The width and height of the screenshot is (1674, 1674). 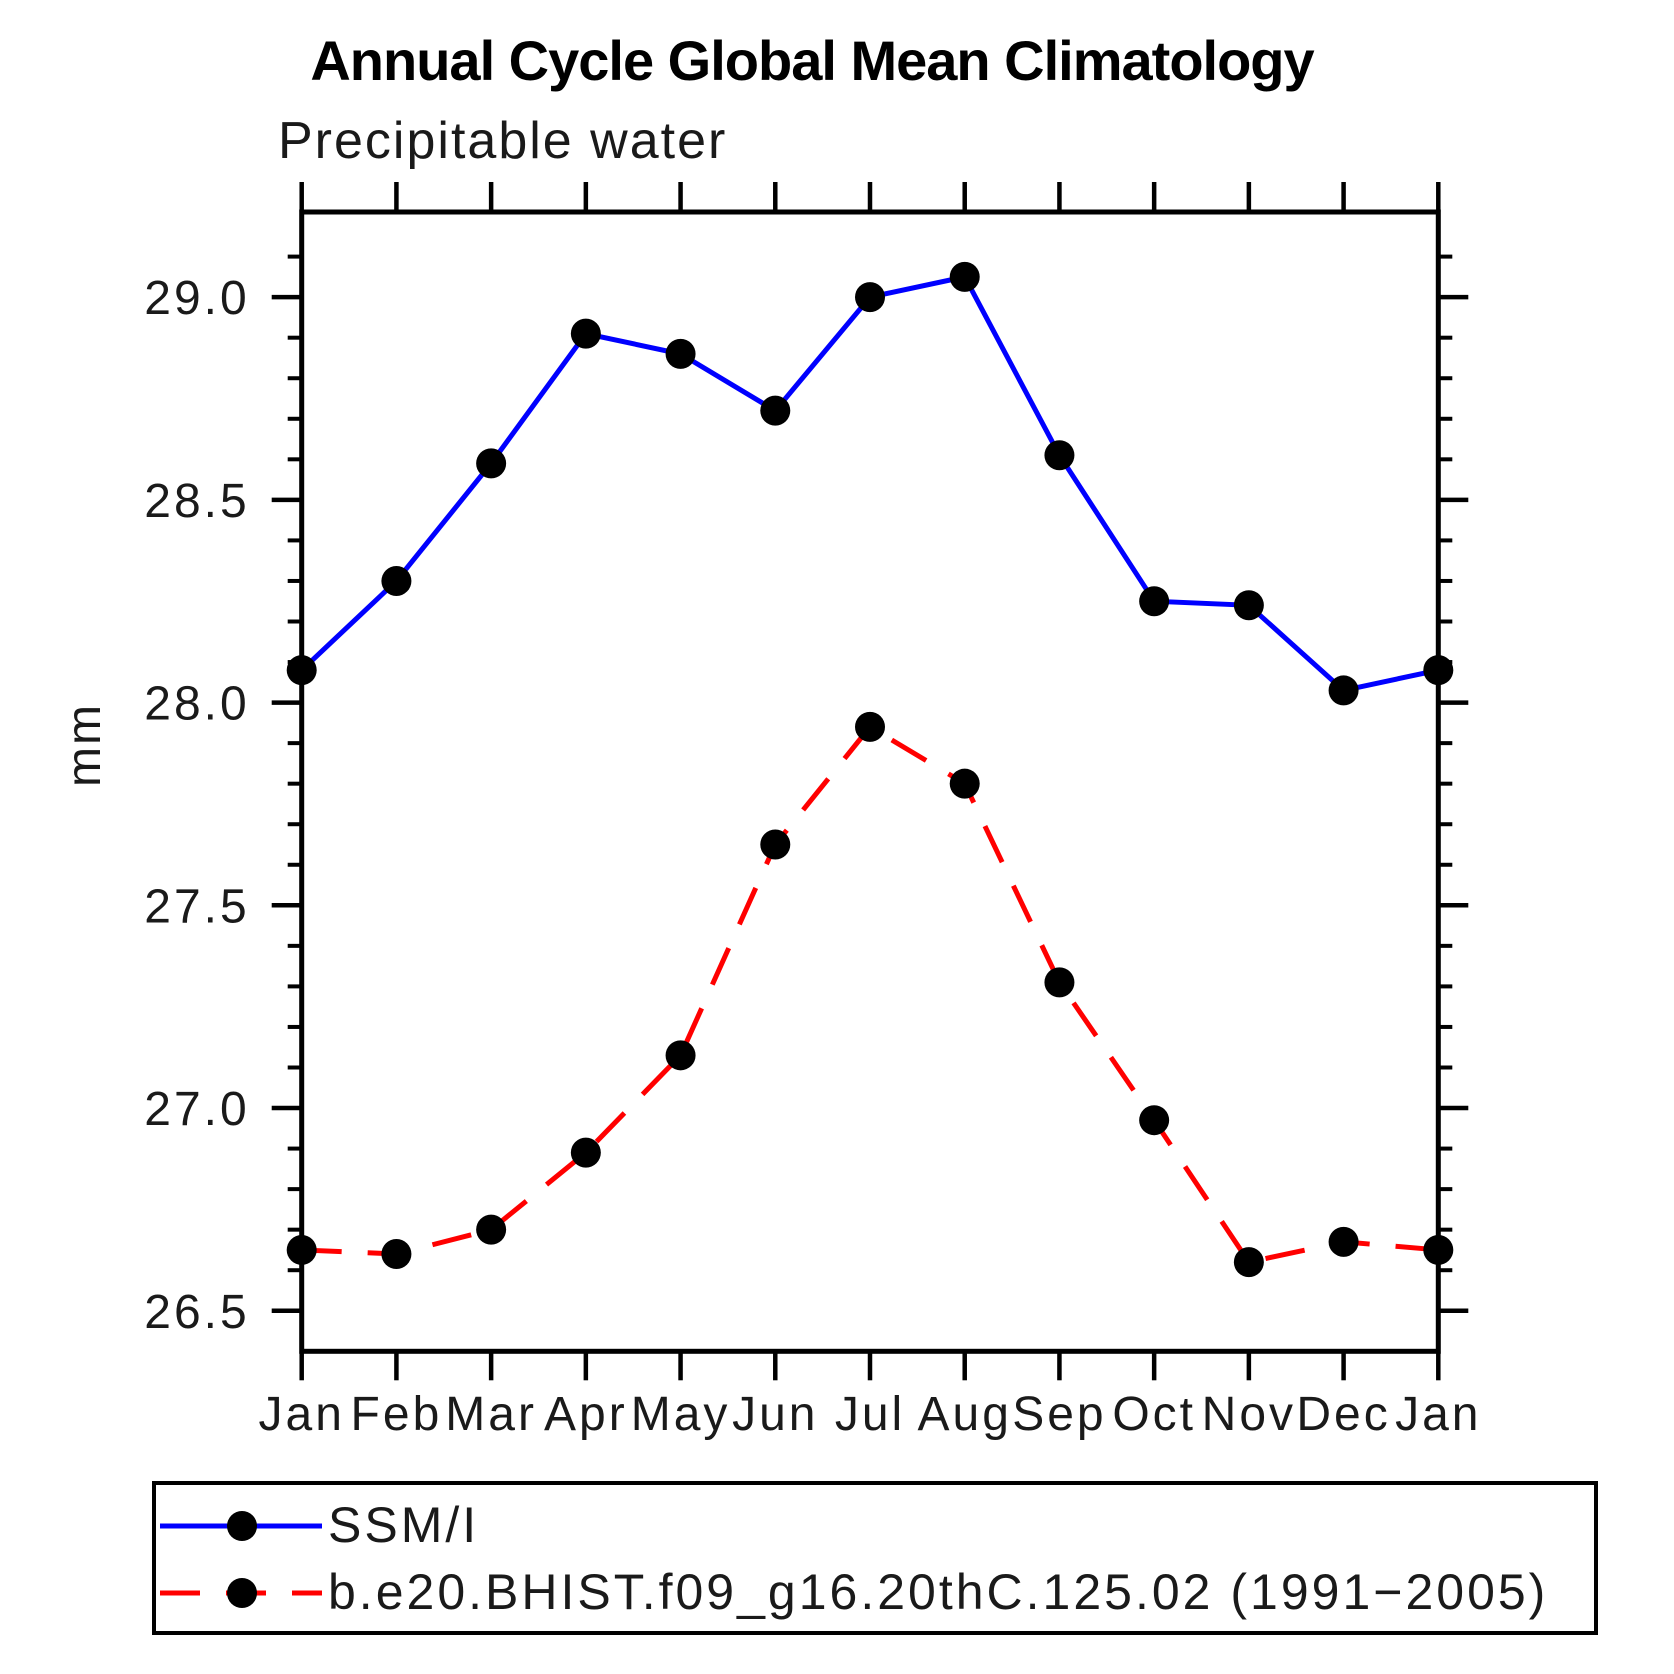 What do you see at coordinates (196, 501) in the screenshot?
I see `y-tick-label: 28.5` at bounding box center [196, 501].